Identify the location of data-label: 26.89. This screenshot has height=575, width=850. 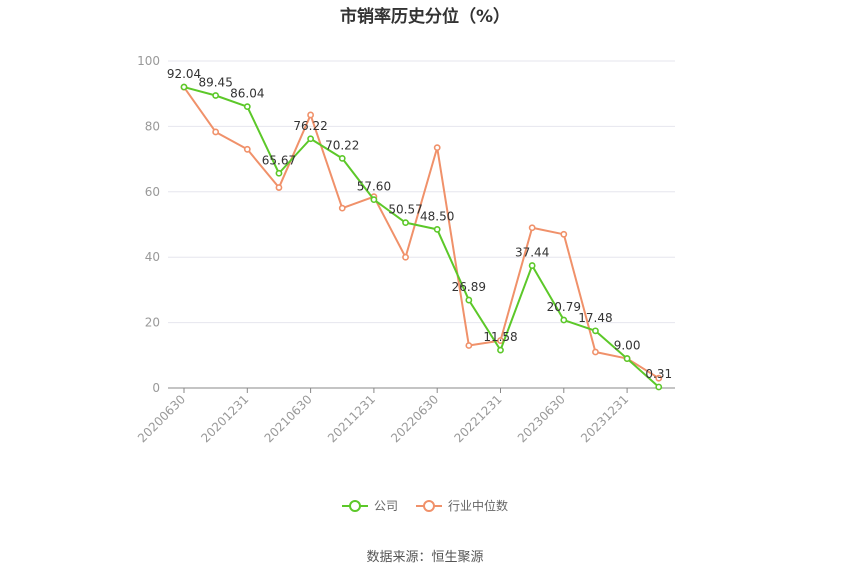
(469, 287).